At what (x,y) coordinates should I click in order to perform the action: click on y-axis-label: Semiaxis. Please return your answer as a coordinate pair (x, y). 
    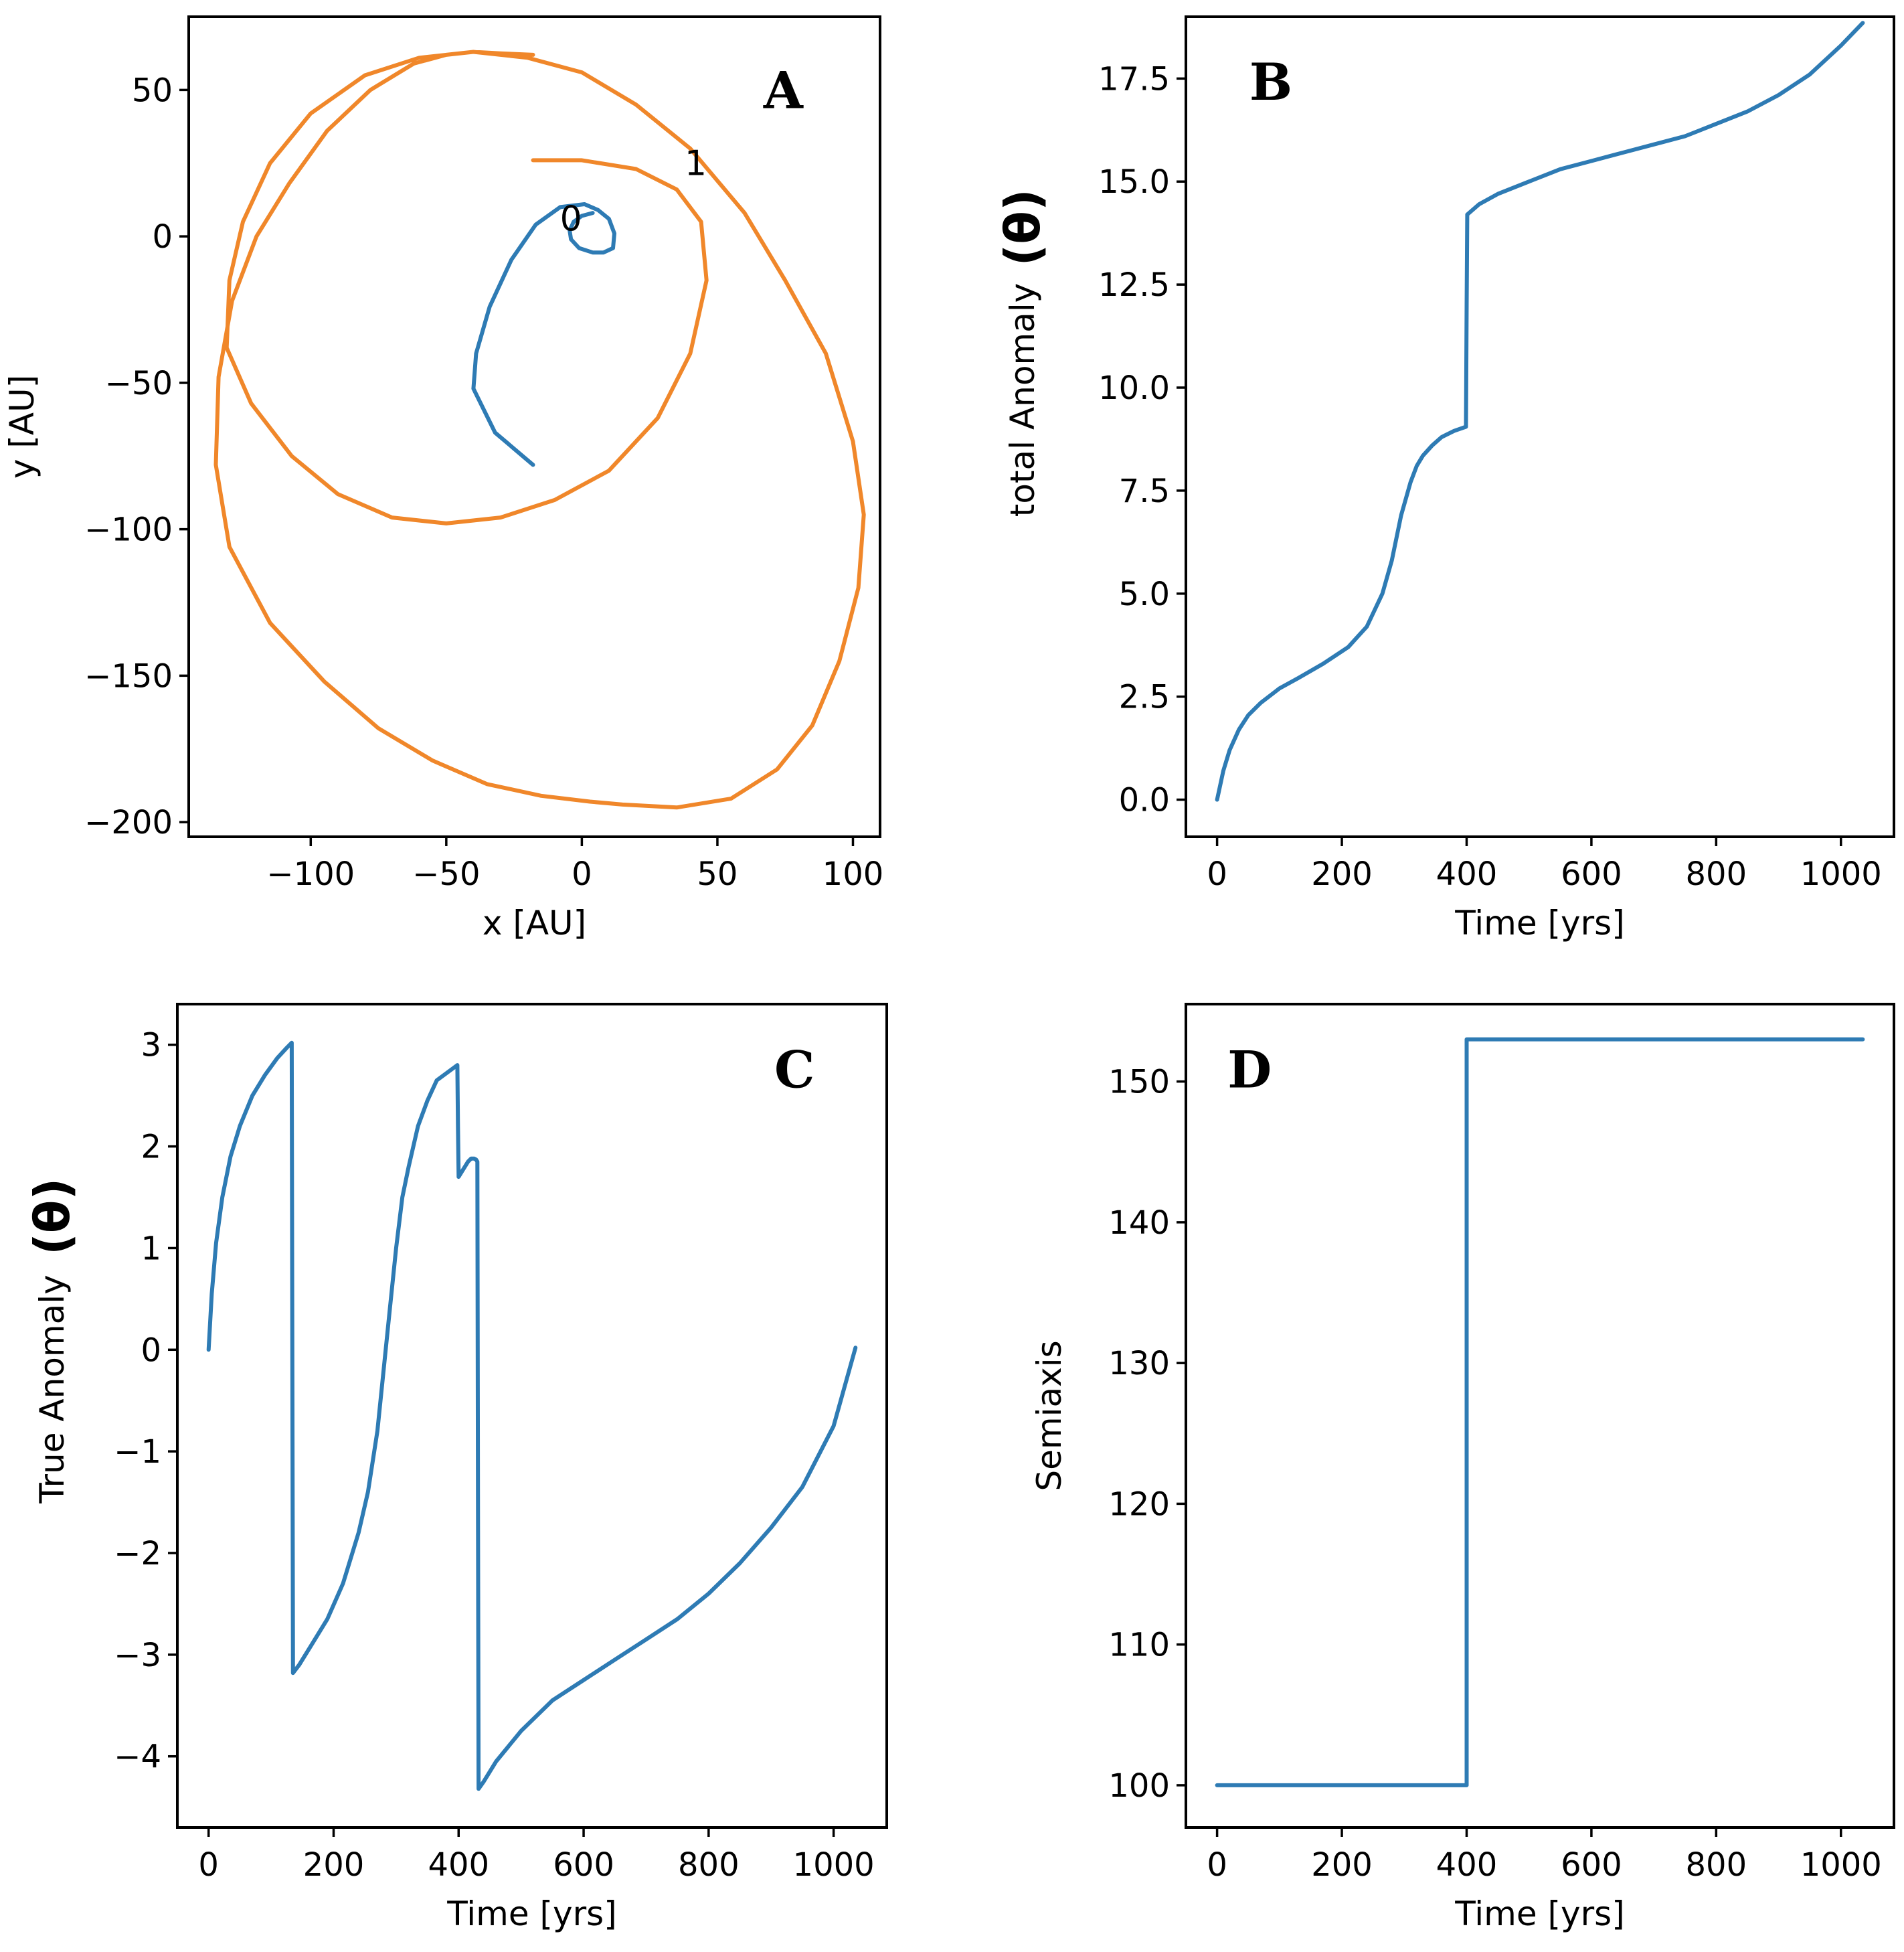
    Looking at the image, I should click on (1049, 1416).